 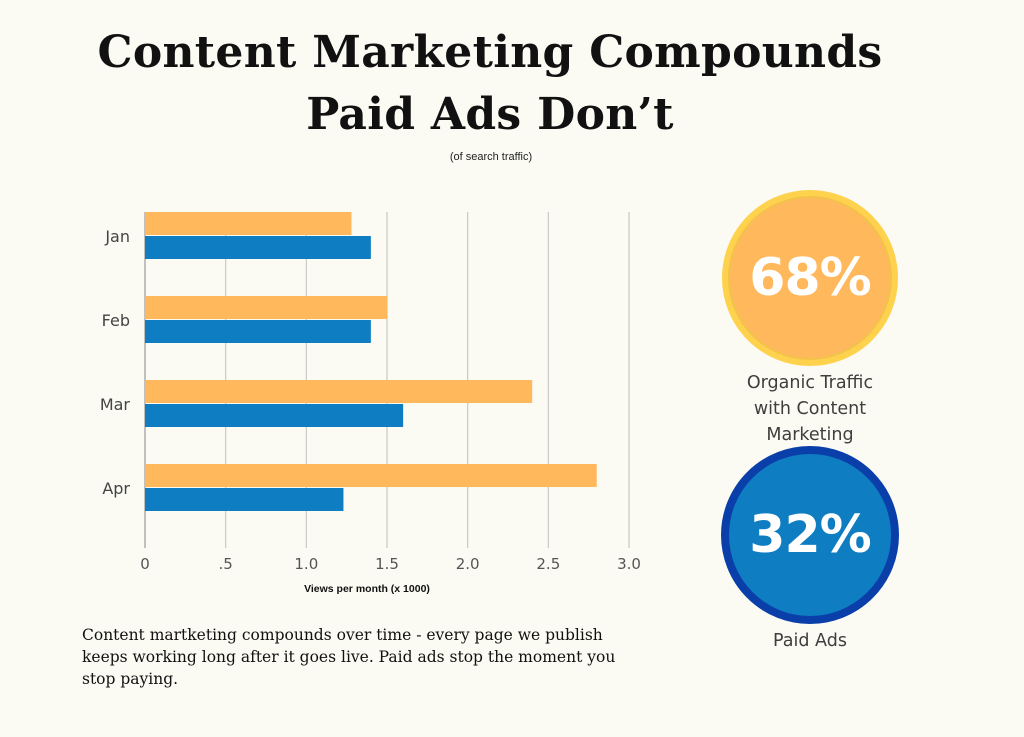 I want to click on x-tick-label: 2.5, so click(x=548, y=564).